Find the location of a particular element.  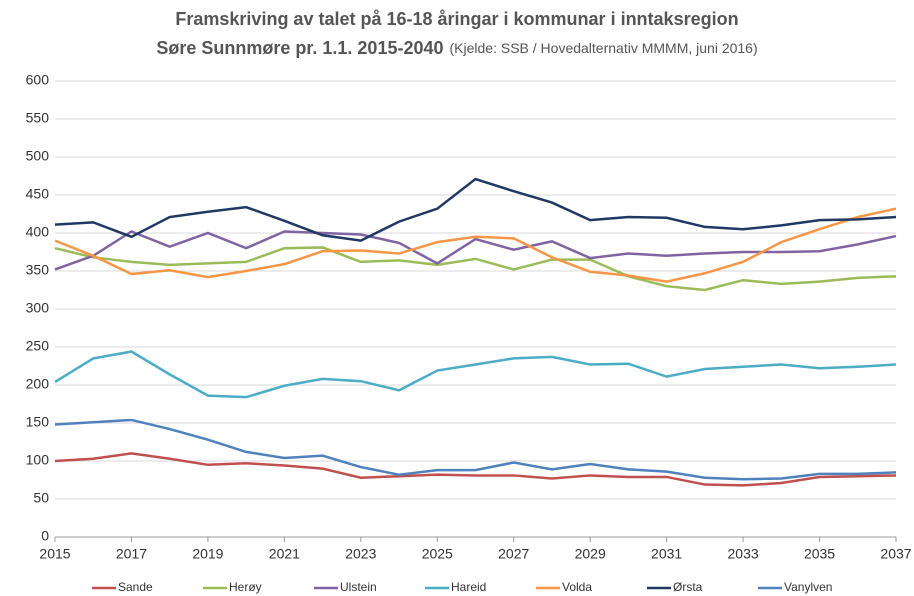

x-tick-label: 2031 is located at coordinates (666, 554).